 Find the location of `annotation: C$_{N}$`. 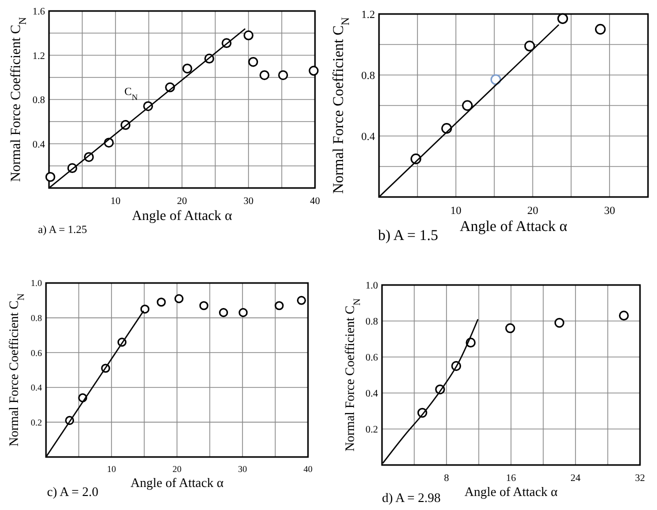

annotation: C$_{N}$ is located at coordinates (131, 94).